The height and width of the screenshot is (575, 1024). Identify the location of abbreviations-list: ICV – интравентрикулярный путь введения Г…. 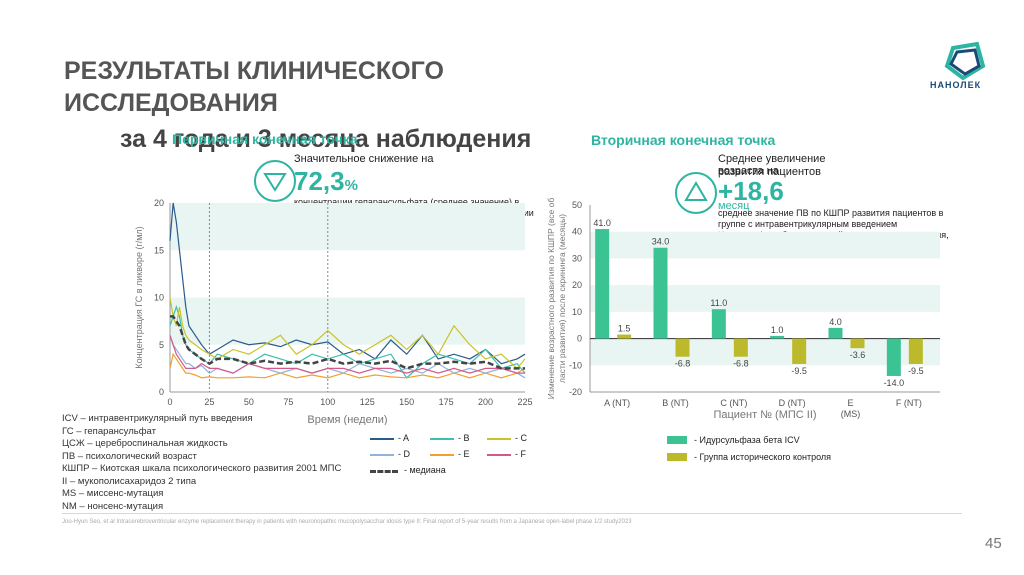
(201, 463).